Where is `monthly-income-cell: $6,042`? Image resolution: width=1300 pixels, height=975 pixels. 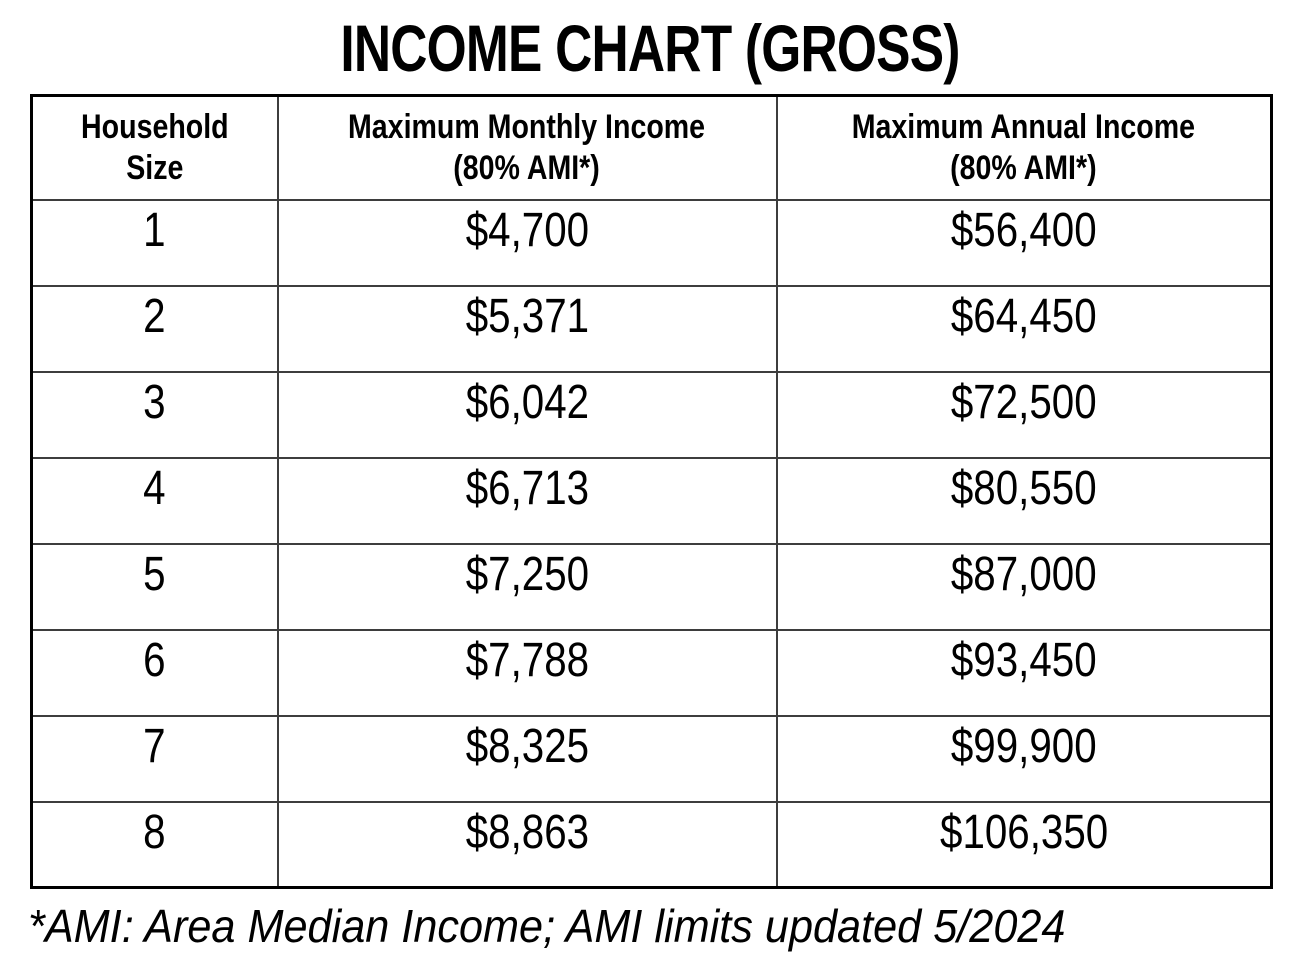
monthly-income-cell: $6,042 is located at coordinates (527, 414).